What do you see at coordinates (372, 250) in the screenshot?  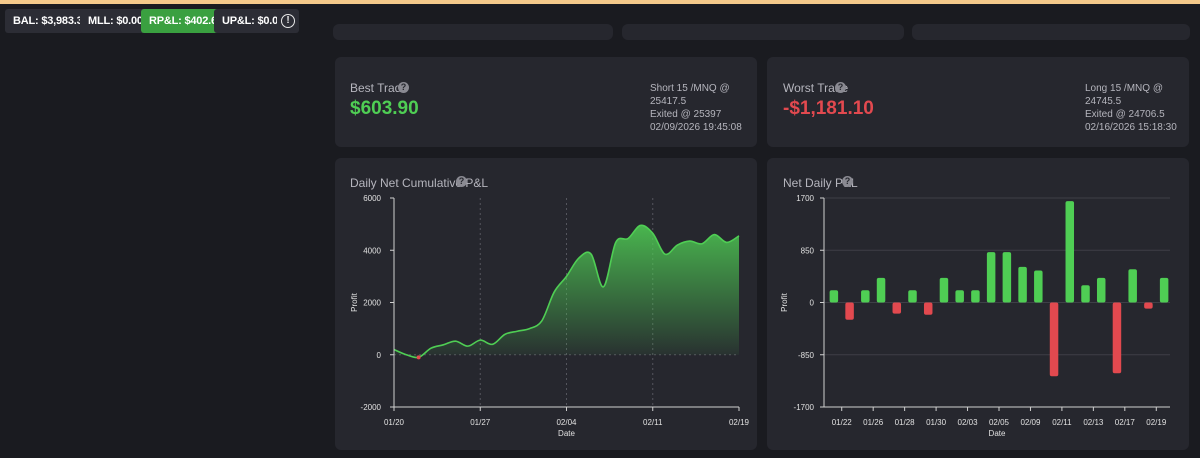 I see `y-tick-label: 4000` at bounding box center [372, 250].